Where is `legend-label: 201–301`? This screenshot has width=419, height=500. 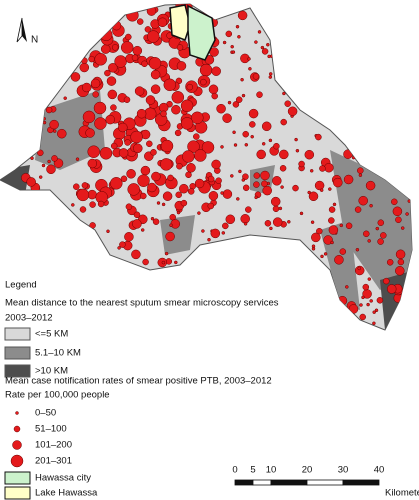
legend-label: 201–301 is located at coordinates (53, 461).